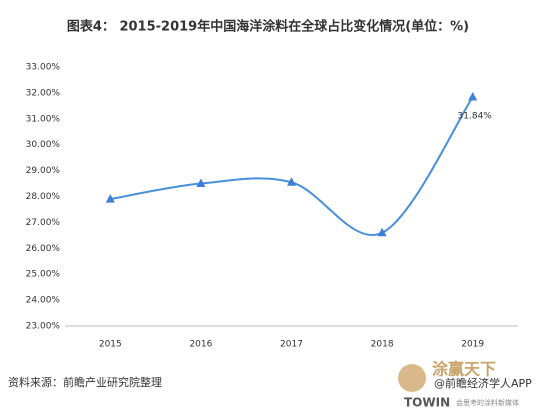 The width and height of the screenshot is (552, 414). I want to click on x-tick-label: 2016, so click(200, 345).